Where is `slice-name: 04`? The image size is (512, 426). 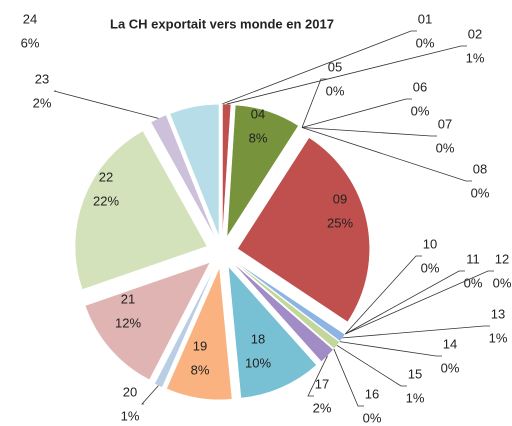
slice-name: 04 is located at coordinates (258, 113).